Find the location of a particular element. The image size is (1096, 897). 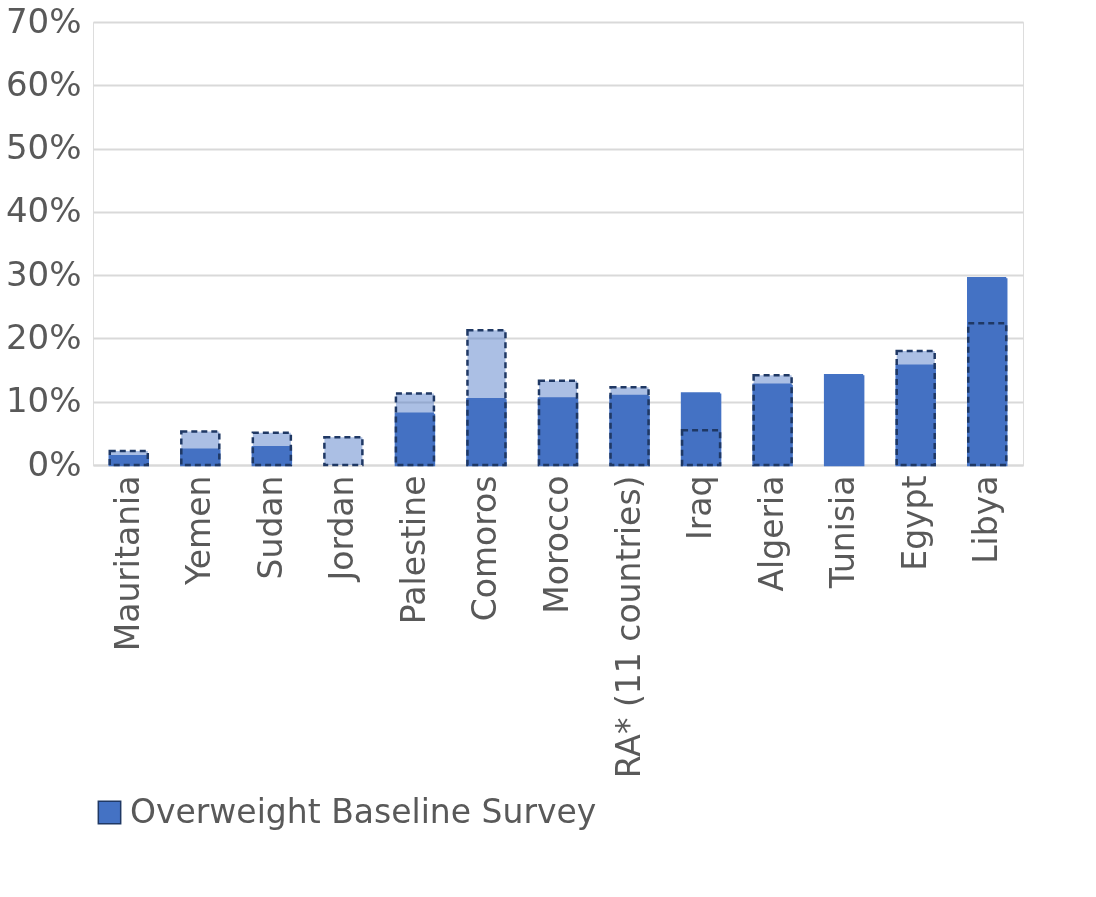

x-tick-label: Iraq is located at coordinates (700, 507).